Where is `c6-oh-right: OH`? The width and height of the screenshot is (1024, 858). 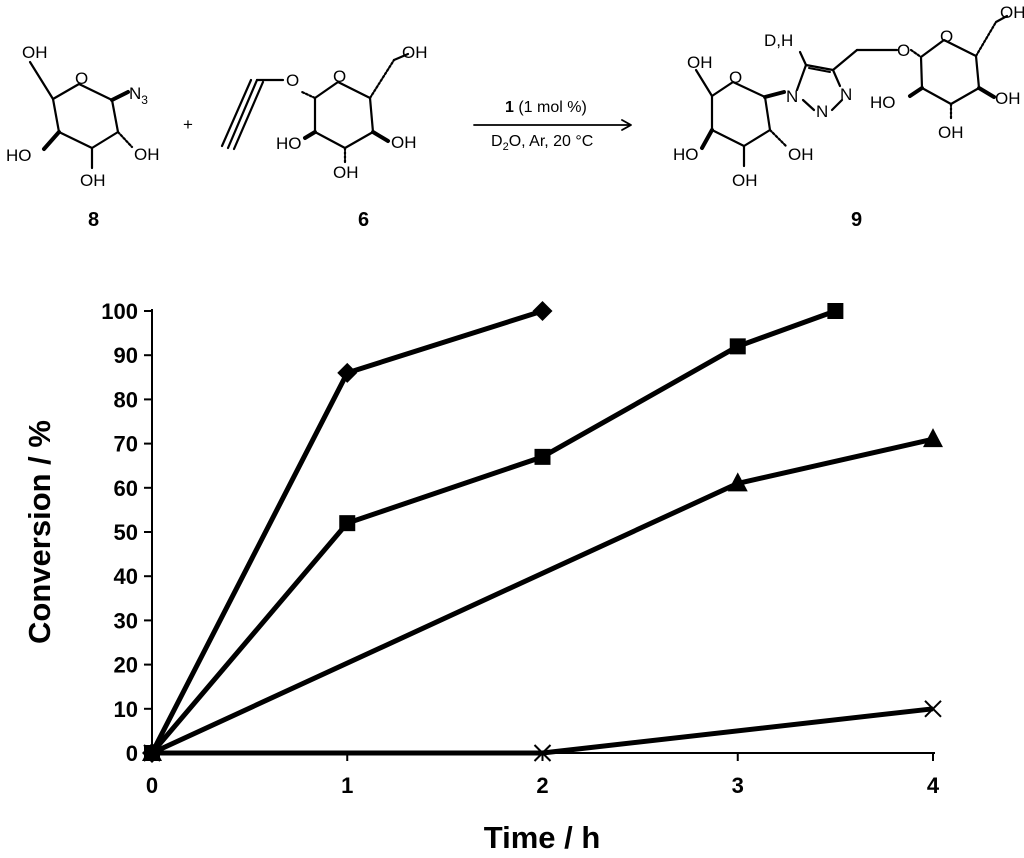
c6-oh-right: OH is located at coordinates (404, 142).